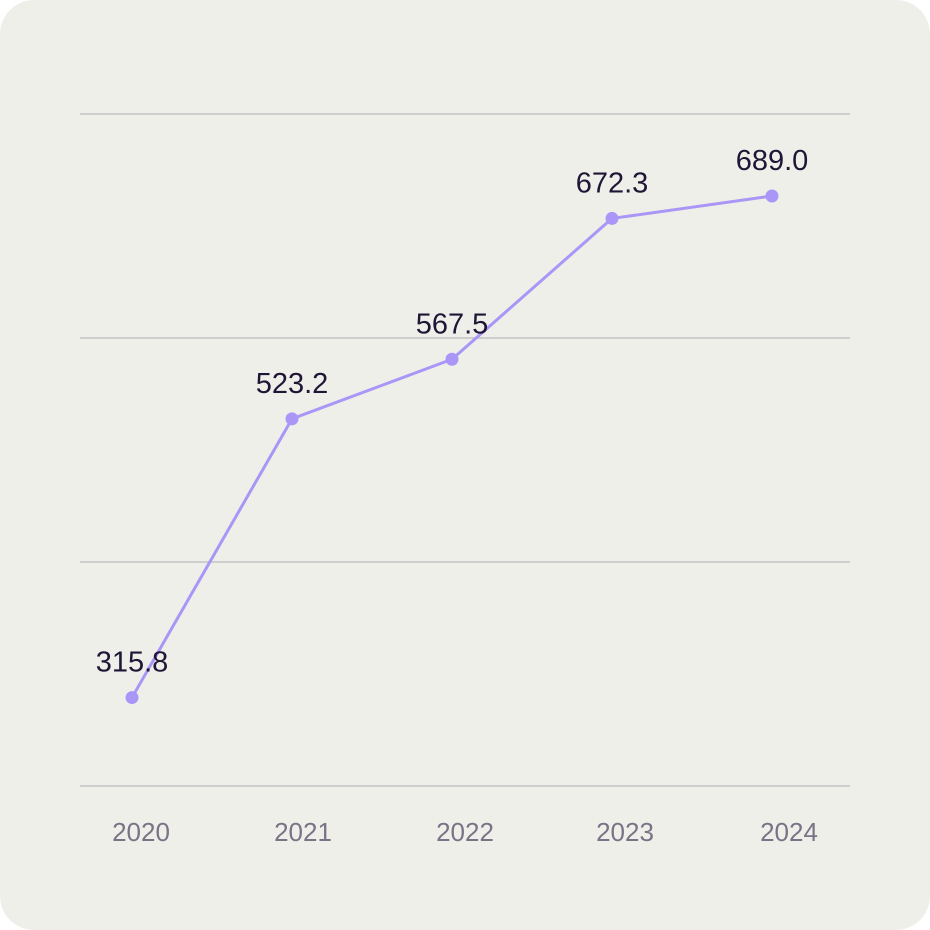 This screenshot has height=930, width=930. I want to click on x-tick-label-2021: 2021, so click(303, 832).